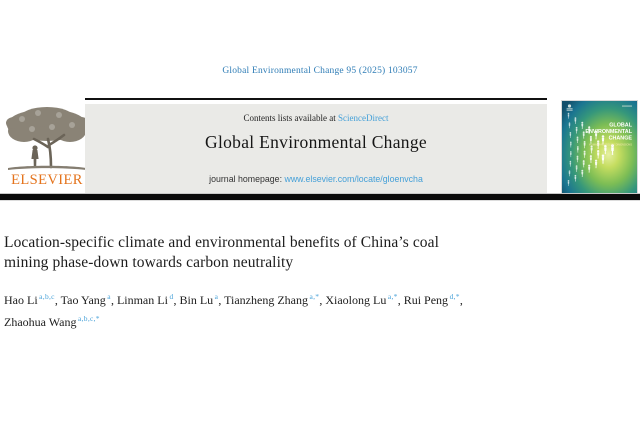  What do you see at coordinates (620, 126) in the screenshot?
I see `cover-title-line1: GLOBAL` at bounding box center [620, 126].